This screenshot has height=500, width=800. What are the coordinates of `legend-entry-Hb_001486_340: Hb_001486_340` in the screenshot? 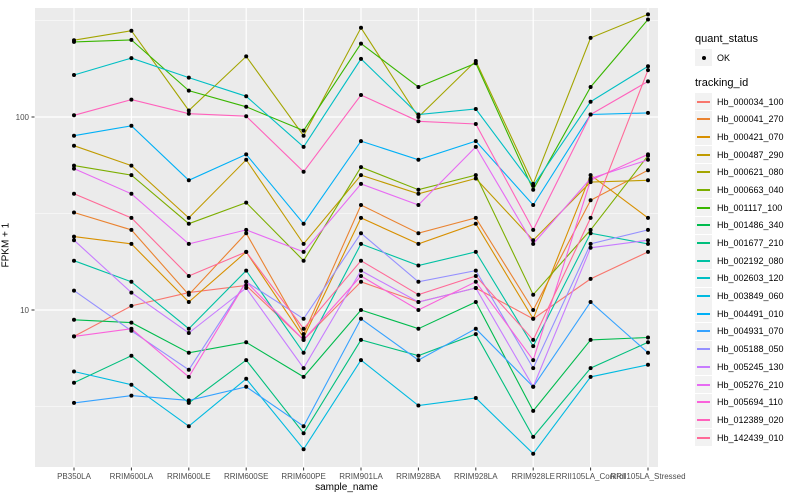 It's located at (747, 225).